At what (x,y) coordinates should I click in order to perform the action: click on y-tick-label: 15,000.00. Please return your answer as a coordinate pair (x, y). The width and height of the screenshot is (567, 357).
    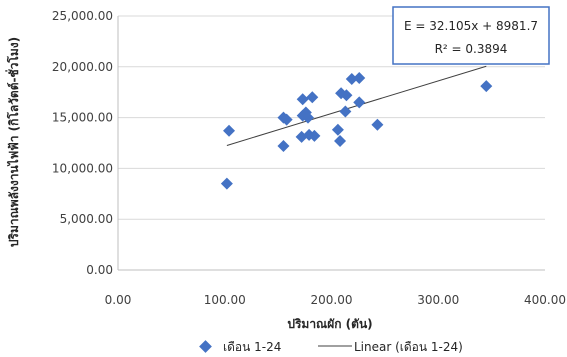
    Looking at the image, I should click on (82, 118).